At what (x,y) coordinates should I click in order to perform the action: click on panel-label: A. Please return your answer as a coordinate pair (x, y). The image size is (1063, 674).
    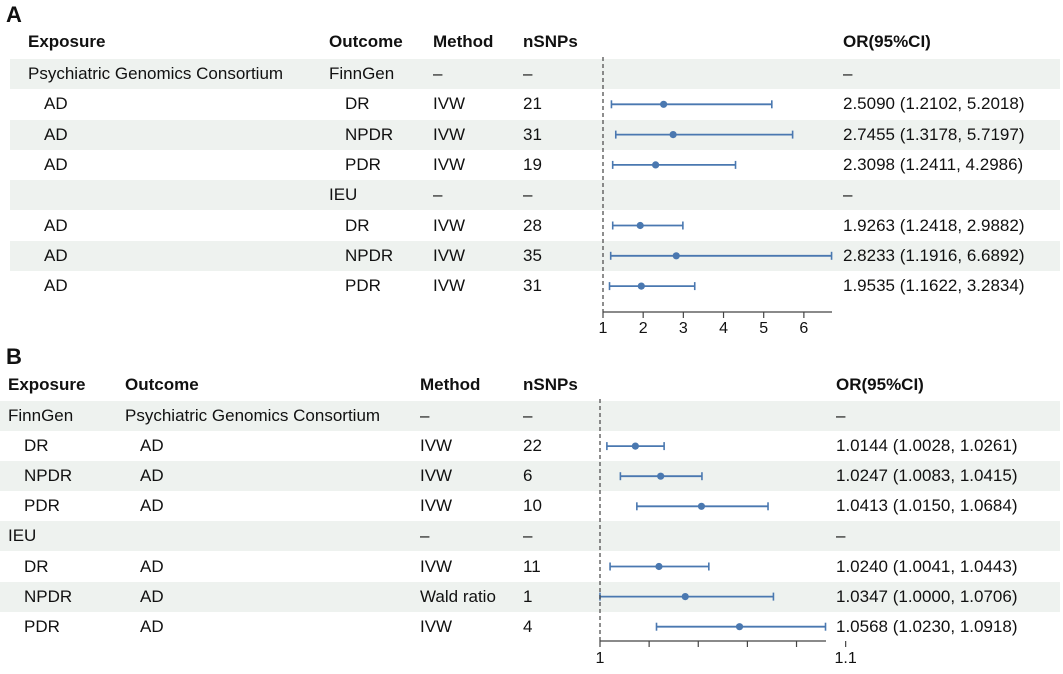
    Looking at the image, I should click on (14, 14).